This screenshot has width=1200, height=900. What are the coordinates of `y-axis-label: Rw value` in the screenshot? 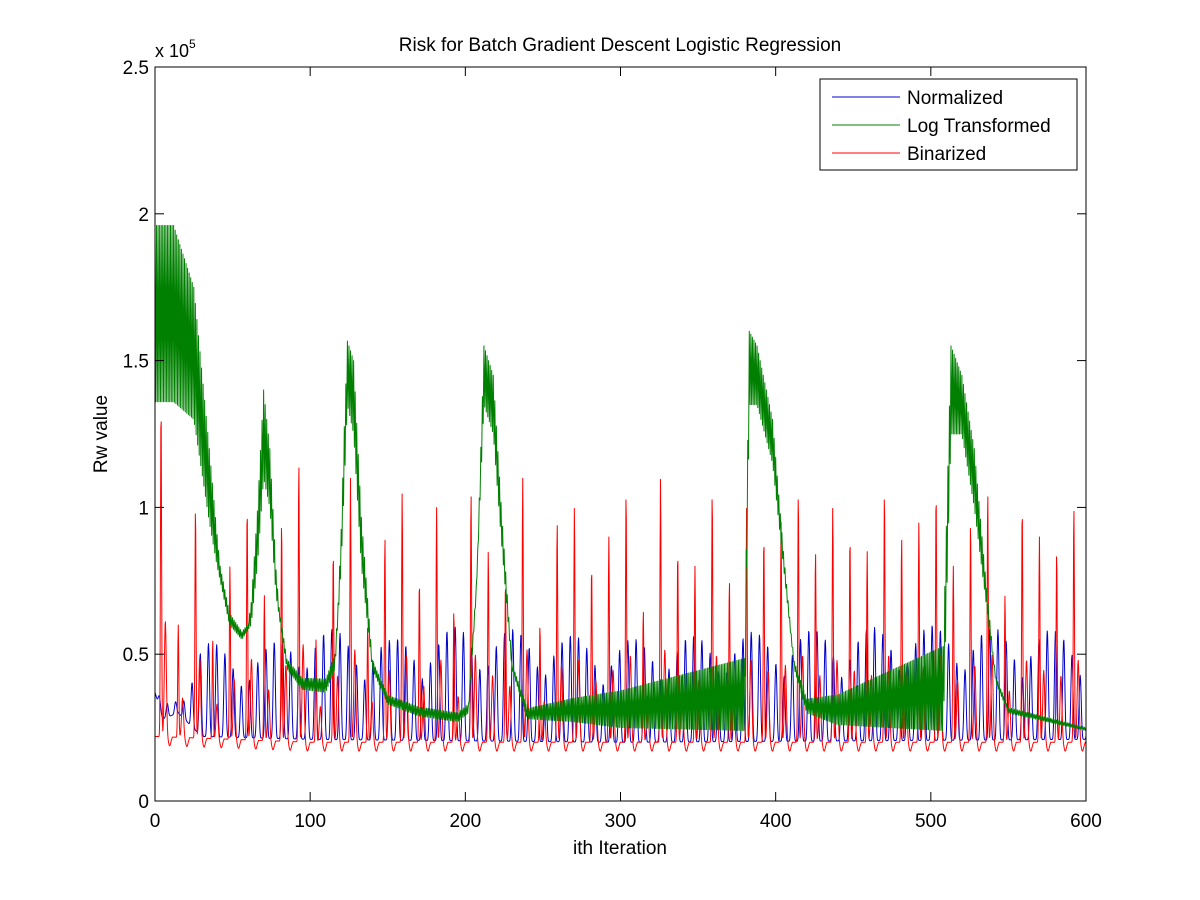 It's located at (101, 434).